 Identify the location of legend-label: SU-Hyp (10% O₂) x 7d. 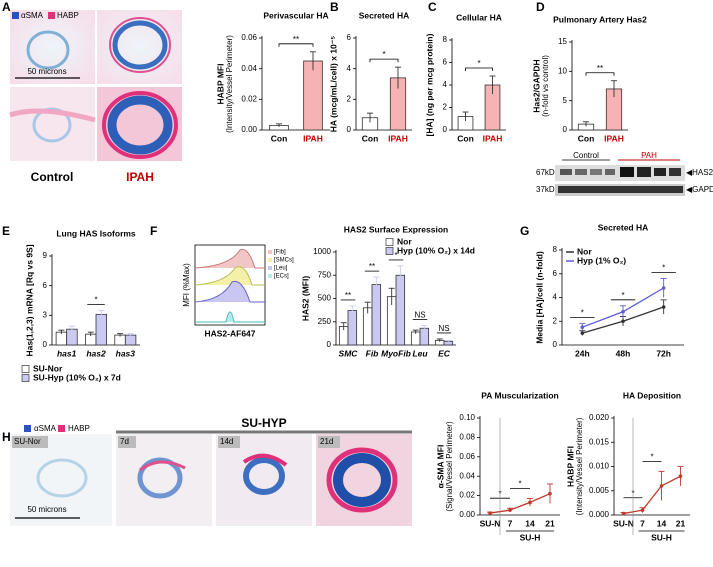
(77, 377).